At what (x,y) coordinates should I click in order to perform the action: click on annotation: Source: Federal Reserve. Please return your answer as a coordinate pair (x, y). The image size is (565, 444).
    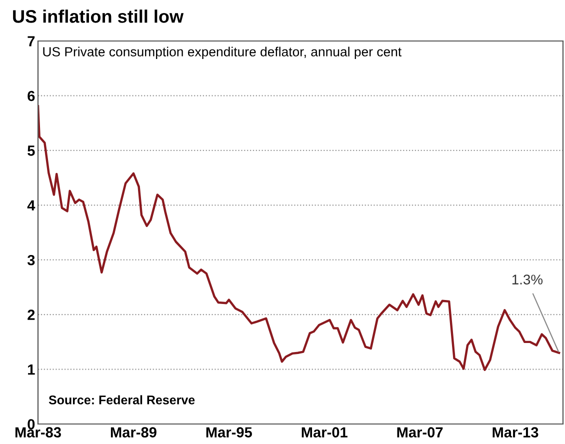
    Looking at the image, I should click on (121, 399).